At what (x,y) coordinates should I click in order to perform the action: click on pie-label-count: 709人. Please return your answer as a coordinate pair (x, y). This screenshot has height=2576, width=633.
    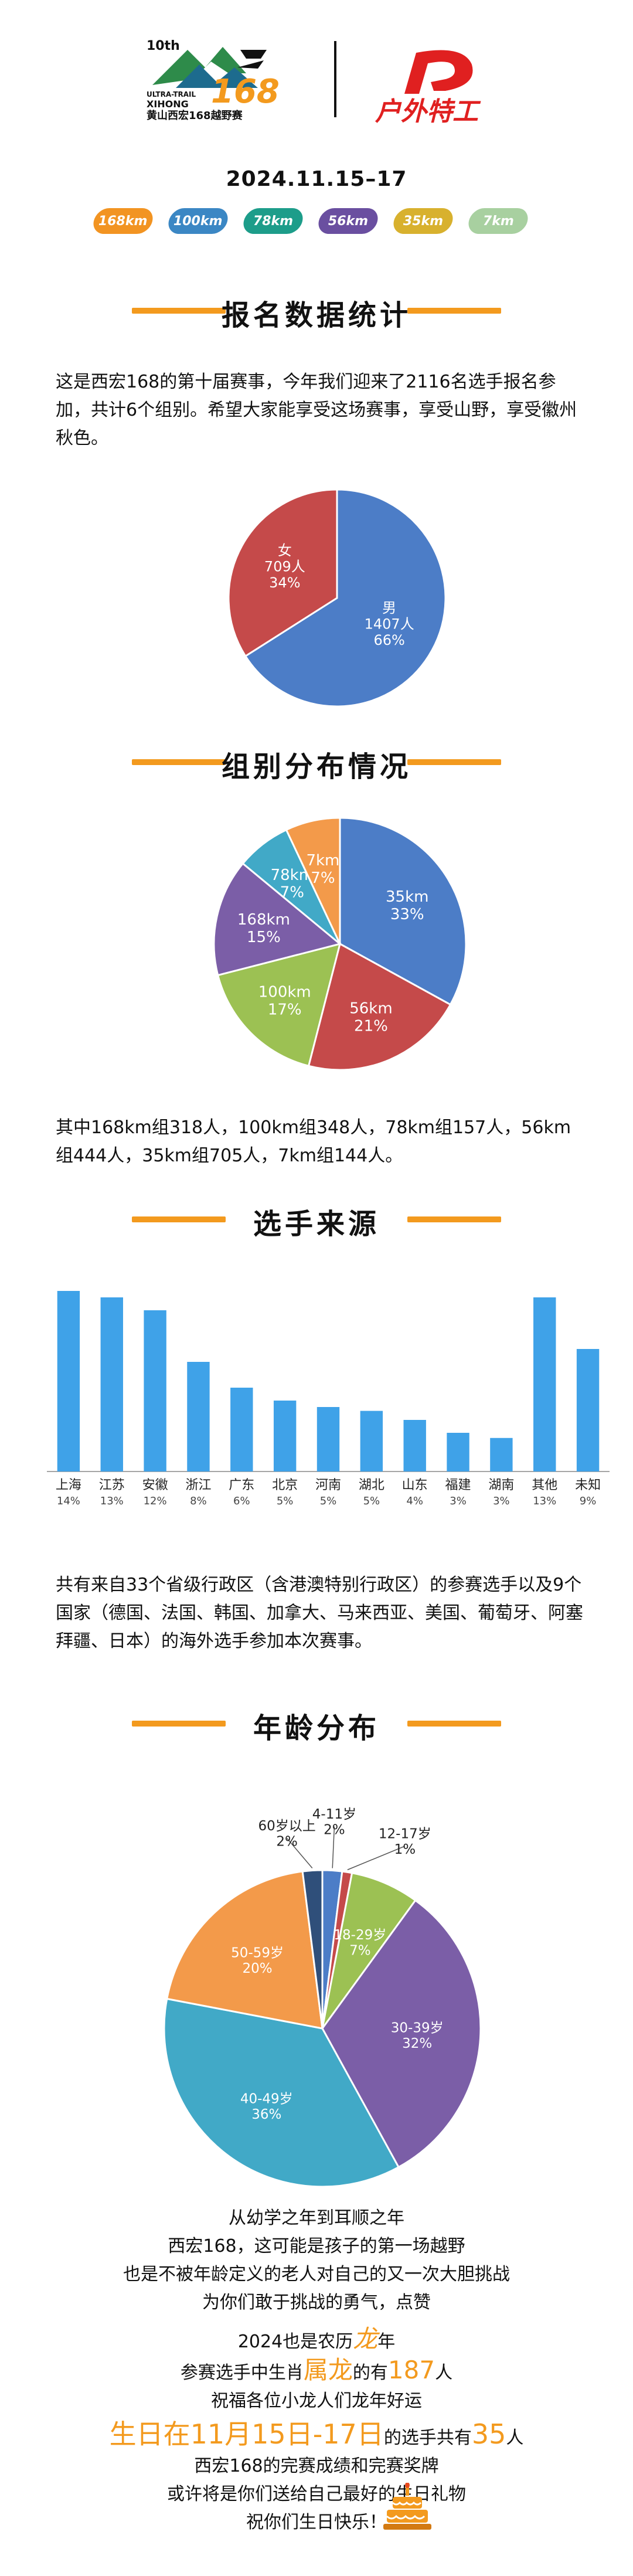
    Looking at the image, I should click on (285, 567).